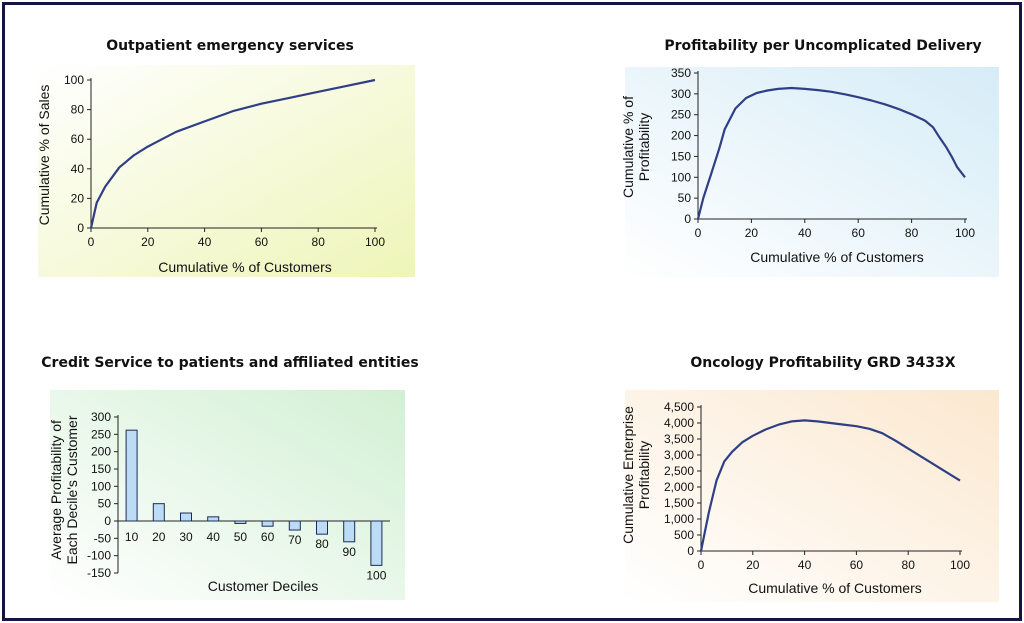 The width and height of the screenshot is (1024, 623). I want to click on chart-3-x-label: Customer Deciles, so click(263, 586).